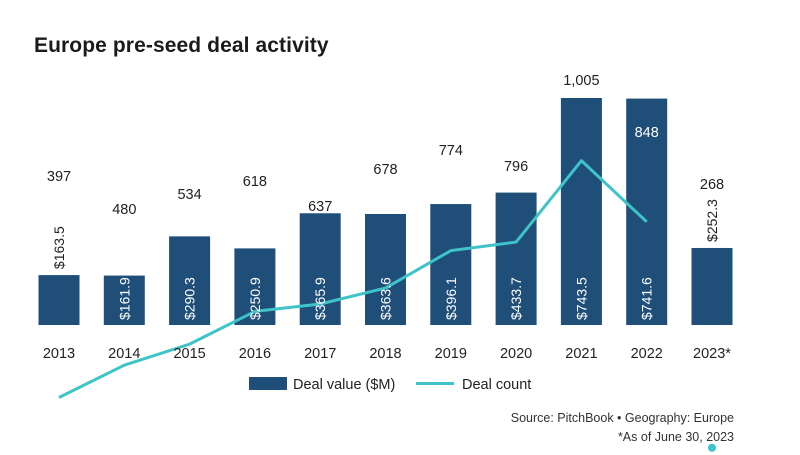  I want to click on bar-2018, so click(385, 269).